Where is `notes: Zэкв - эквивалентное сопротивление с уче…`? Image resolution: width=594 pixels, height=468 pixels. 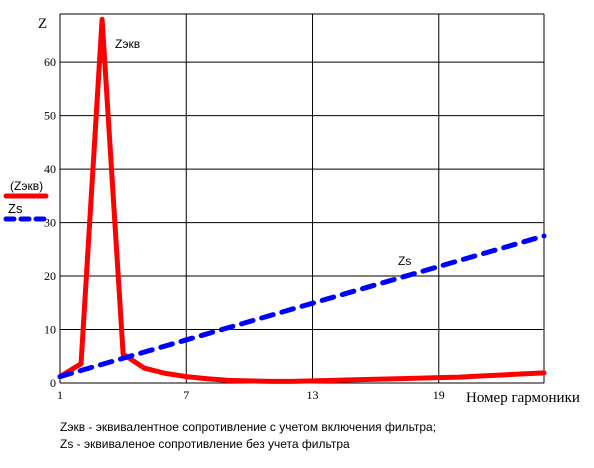 notes: Zэкв - эквивалентное сопротивление с уче… is located at coordinates (248, 436).